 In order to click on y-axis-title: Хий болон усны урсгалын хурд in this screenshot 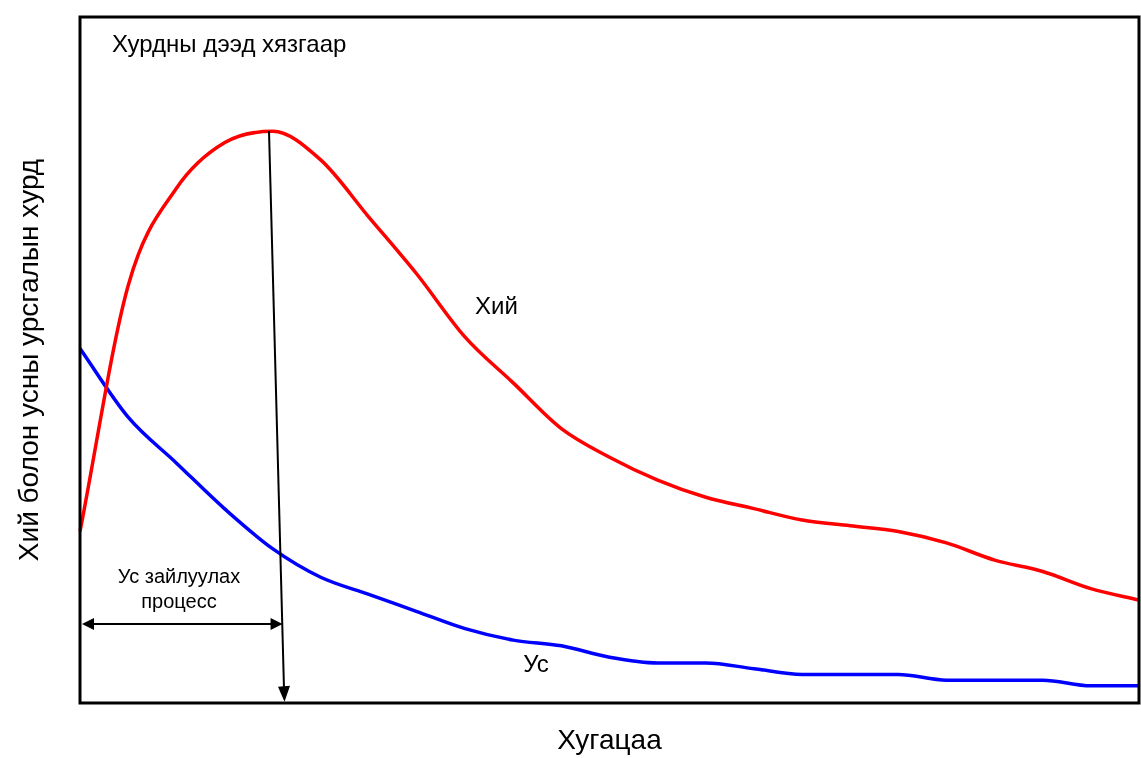, I will do `click(28, 360)`.